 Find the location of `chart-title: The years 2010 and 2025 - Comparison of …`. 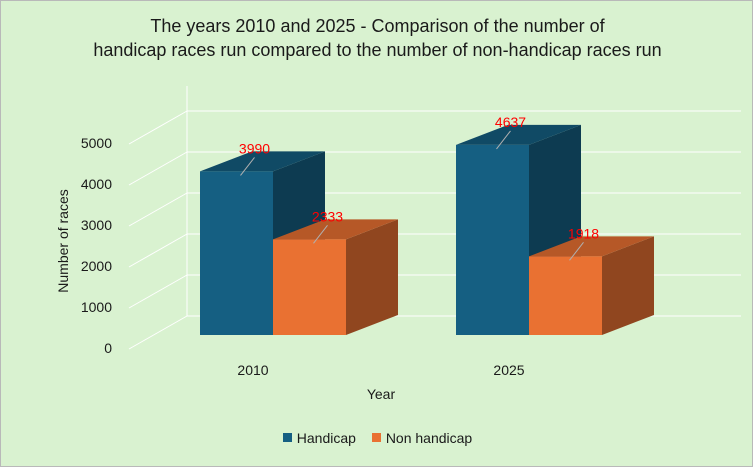

chart-title: The years 2010 and 2025 - Comparison of … is located at coordinates (377, 38).